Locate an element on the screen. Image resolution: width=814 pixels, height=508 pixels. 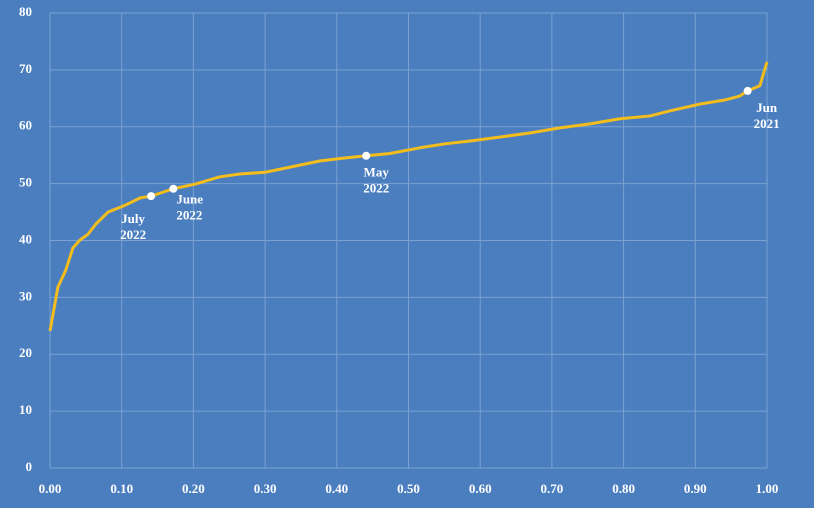
annotation-label: Jun is located at coordinates (767, 107).